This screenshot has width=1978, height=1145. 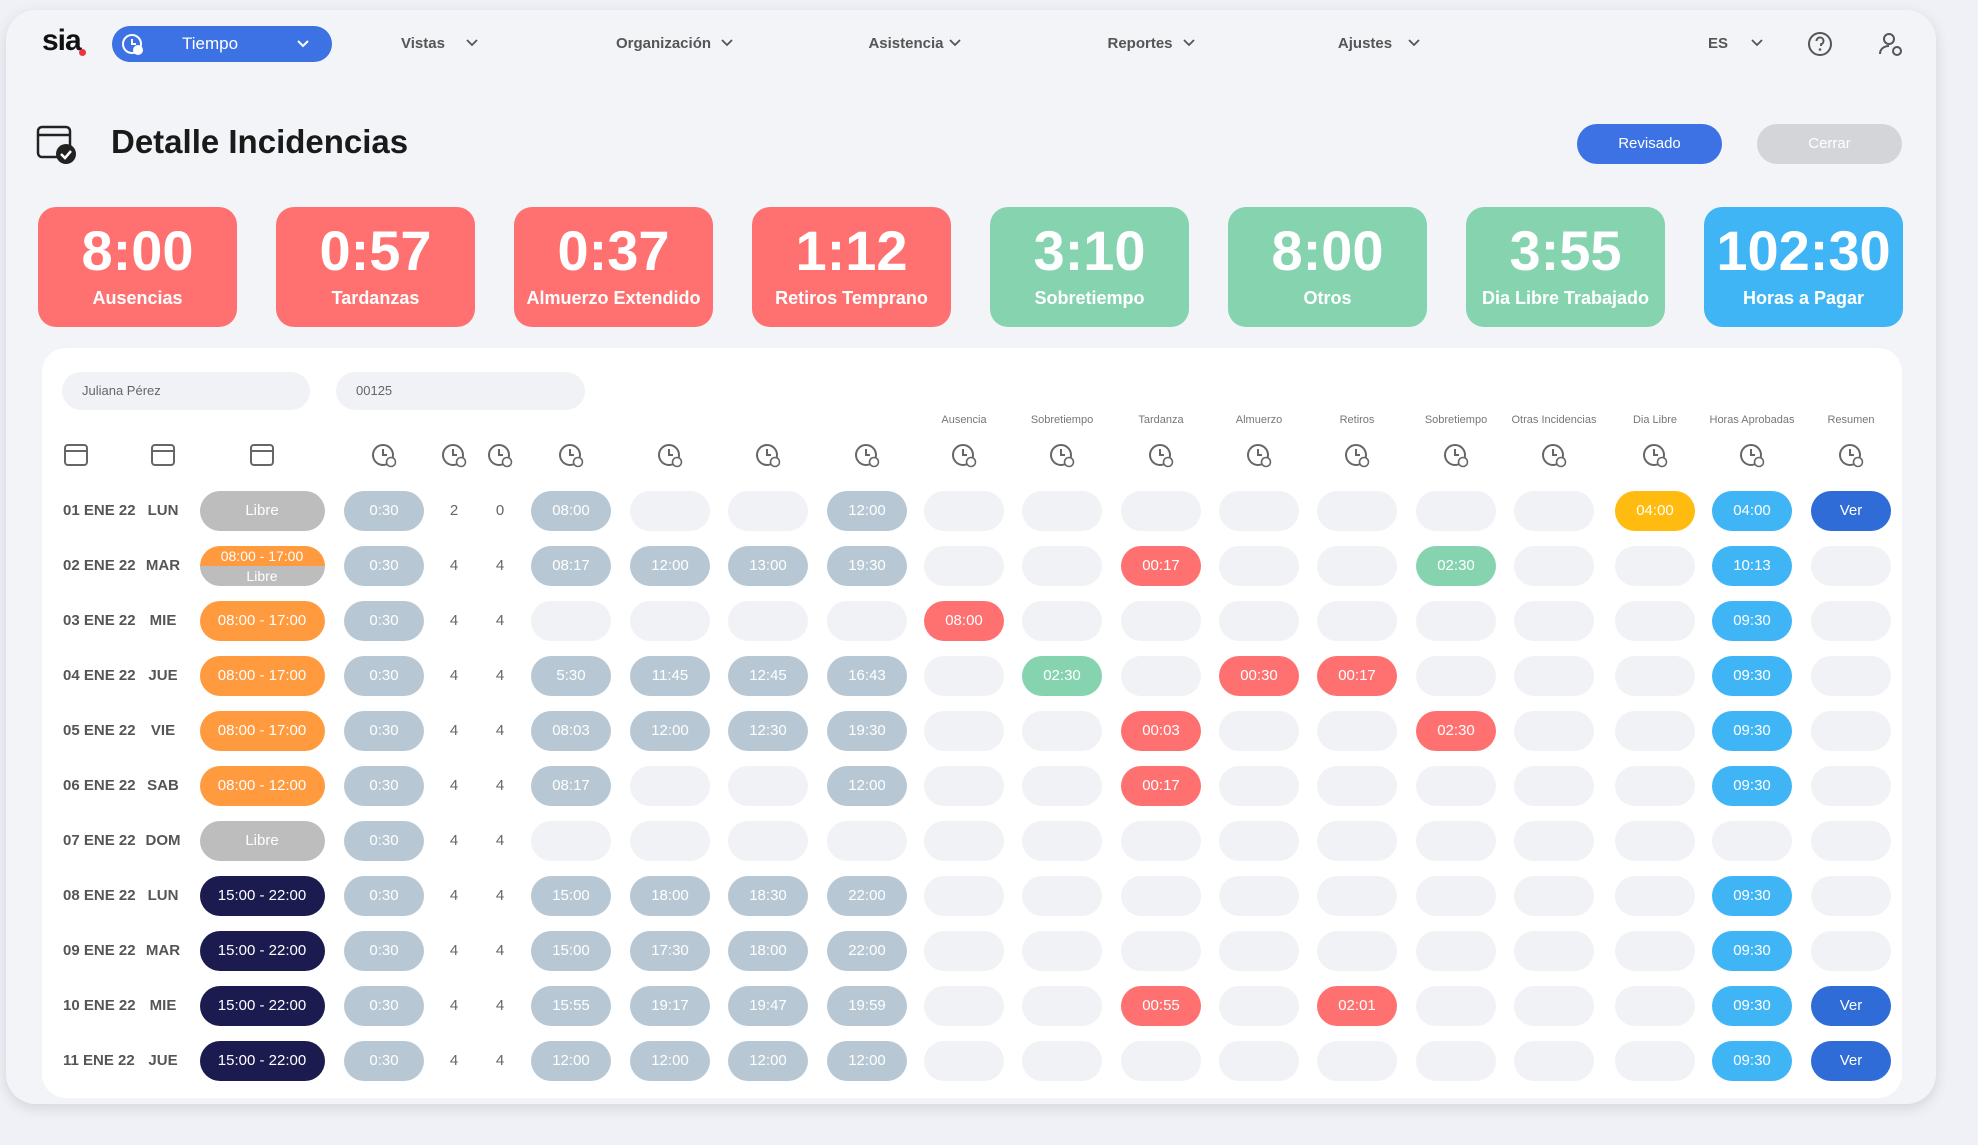 I want to click on nav-item: Organización, so click(x=664, y=43).